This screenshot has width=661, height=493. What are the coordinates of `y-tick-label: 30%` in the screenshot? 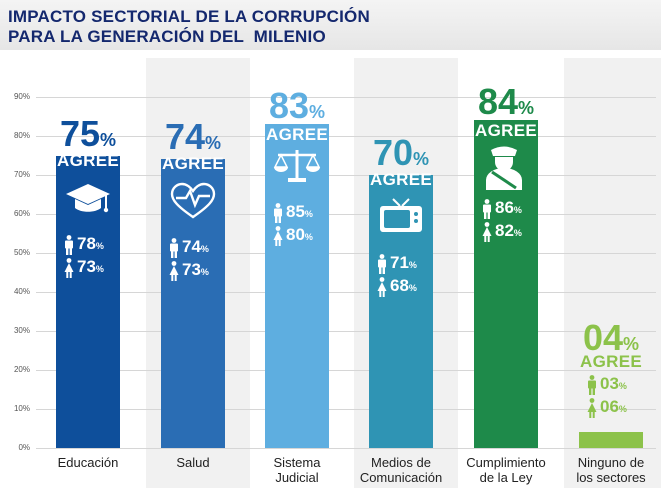 It's located at (21, 330).